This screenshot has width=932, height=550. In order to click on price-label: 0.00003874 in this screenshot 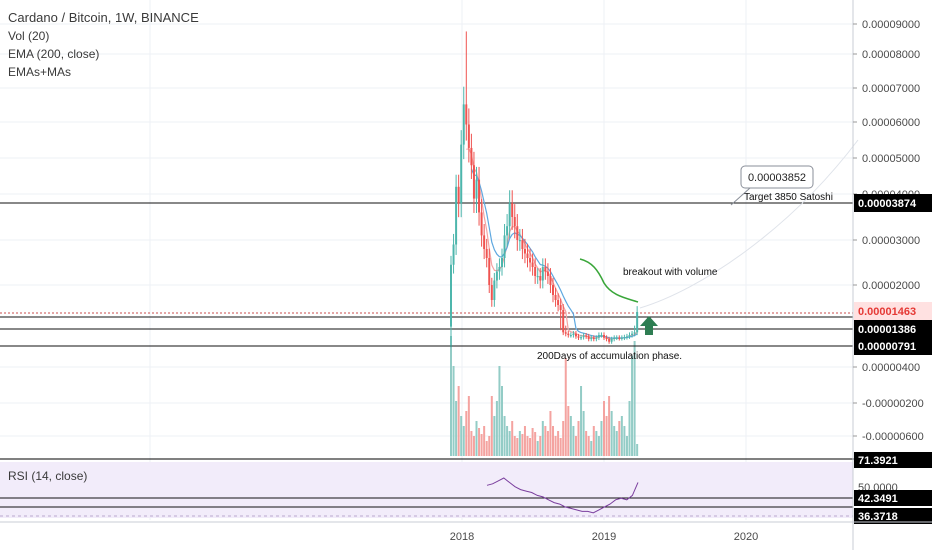, I will do `click(887, 204)`.